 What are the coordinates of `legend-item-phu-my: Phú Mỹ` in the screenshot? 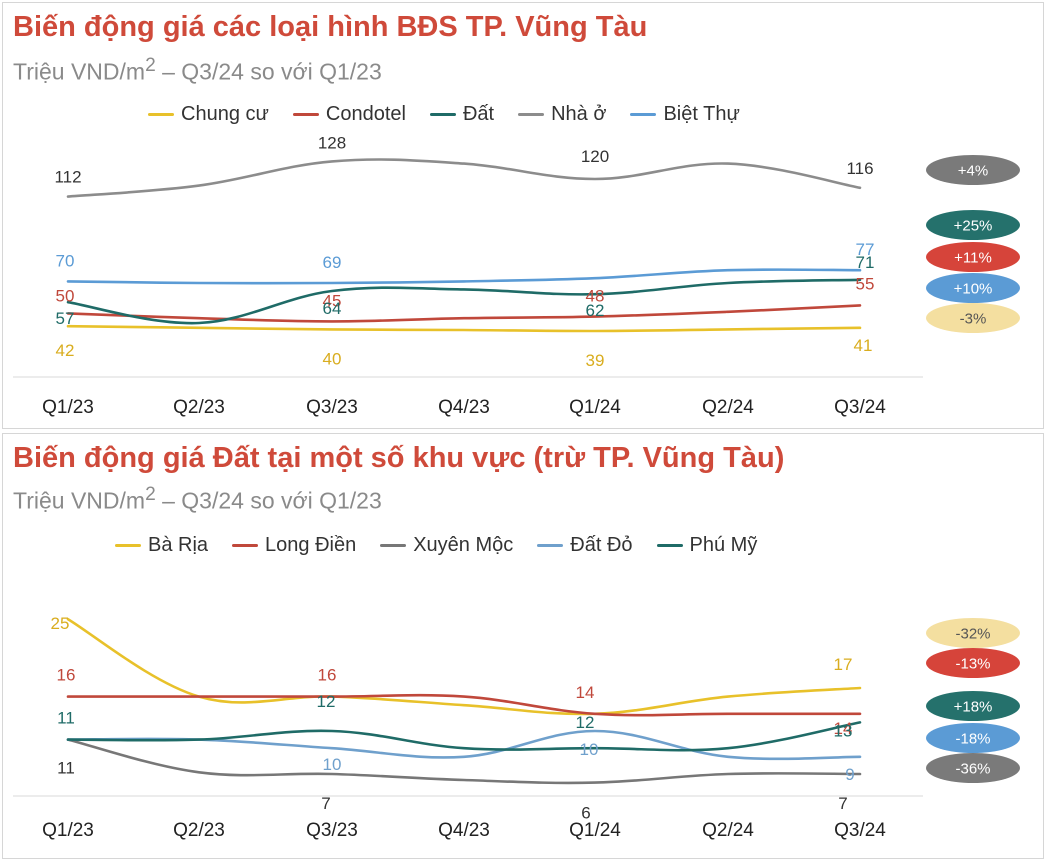 It's located at (707, 545).